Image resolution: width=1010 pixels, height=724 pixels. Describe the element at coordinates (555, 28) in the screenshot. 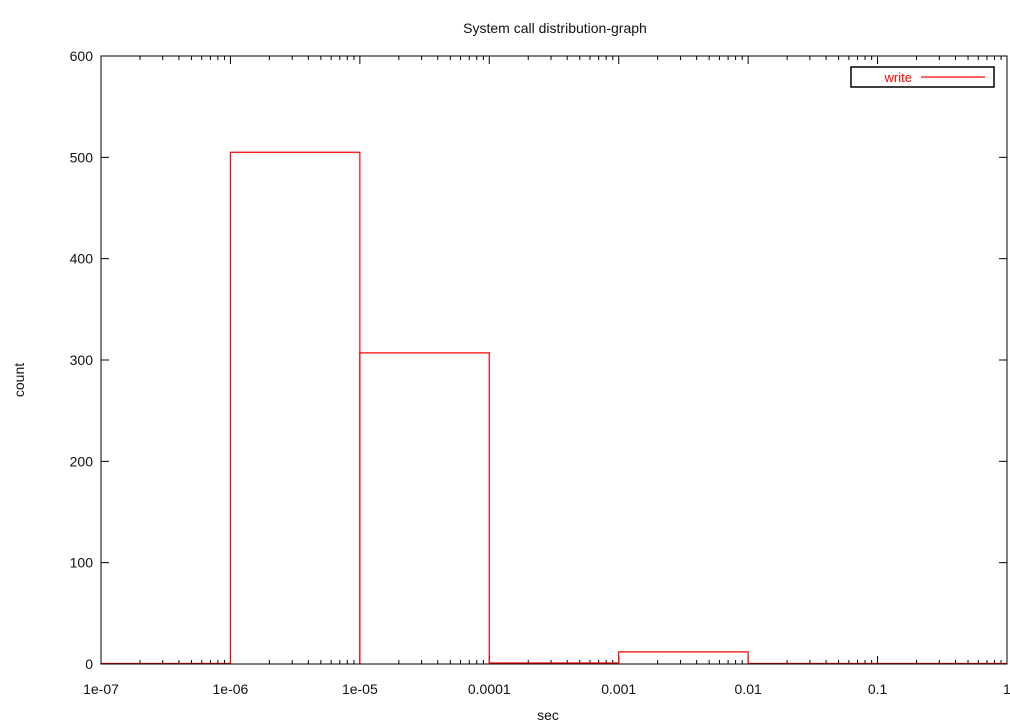

I see `chart-title: System call distribution-graph` at that location.